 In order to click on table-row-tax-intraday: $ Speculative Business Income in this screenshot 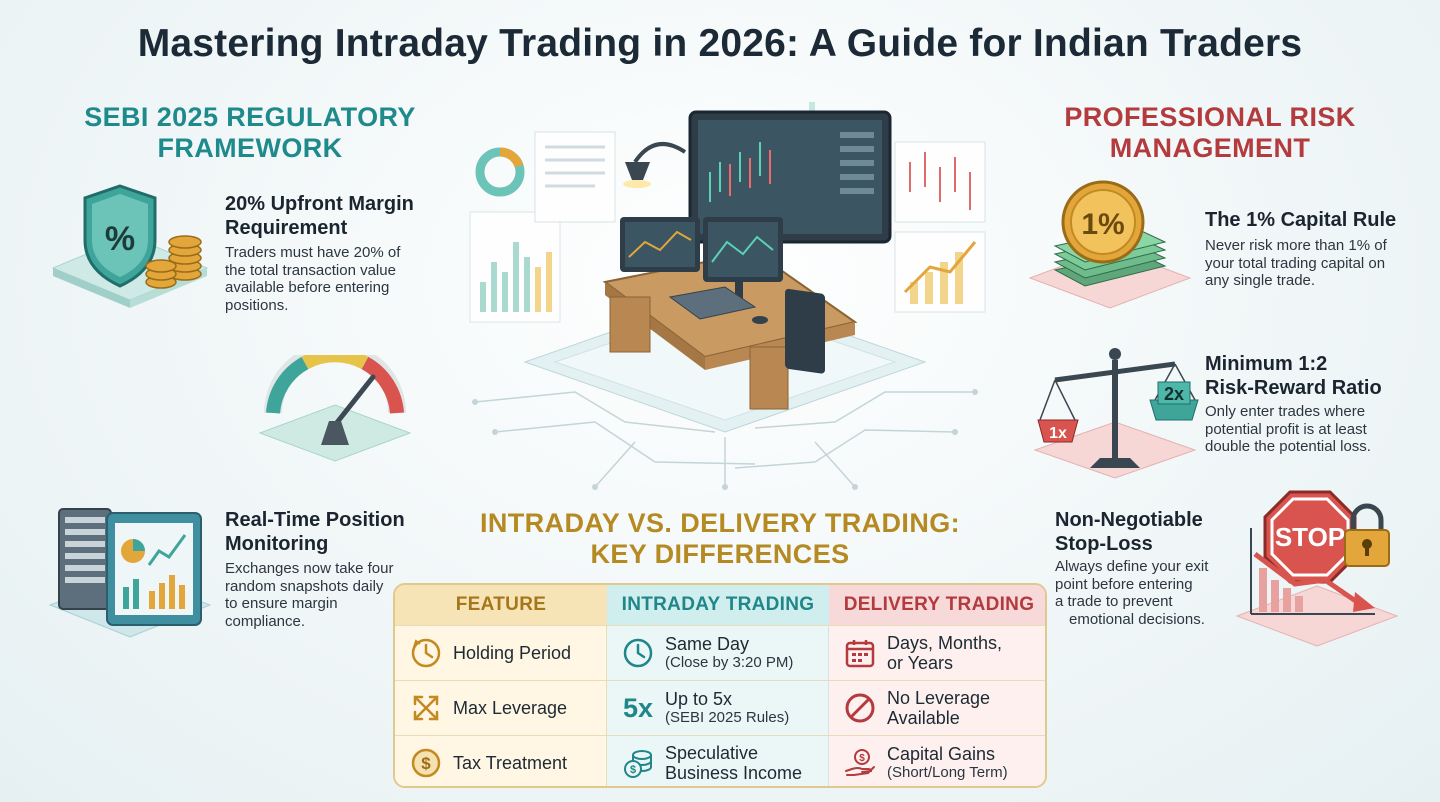, I will do `click(718, 760)`.